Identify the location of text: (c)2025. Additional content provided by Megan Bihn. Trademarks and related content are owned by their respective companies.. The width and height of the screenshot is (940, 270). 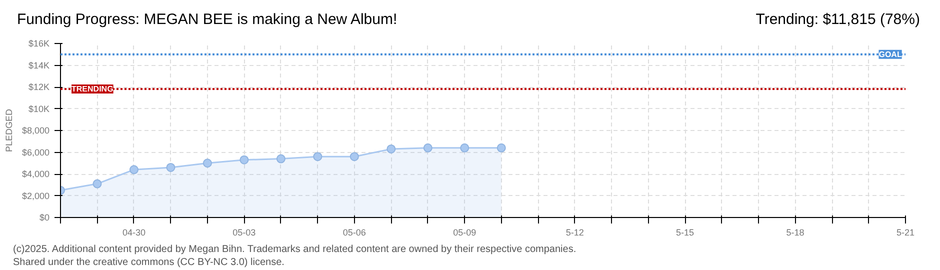
(294, 249).